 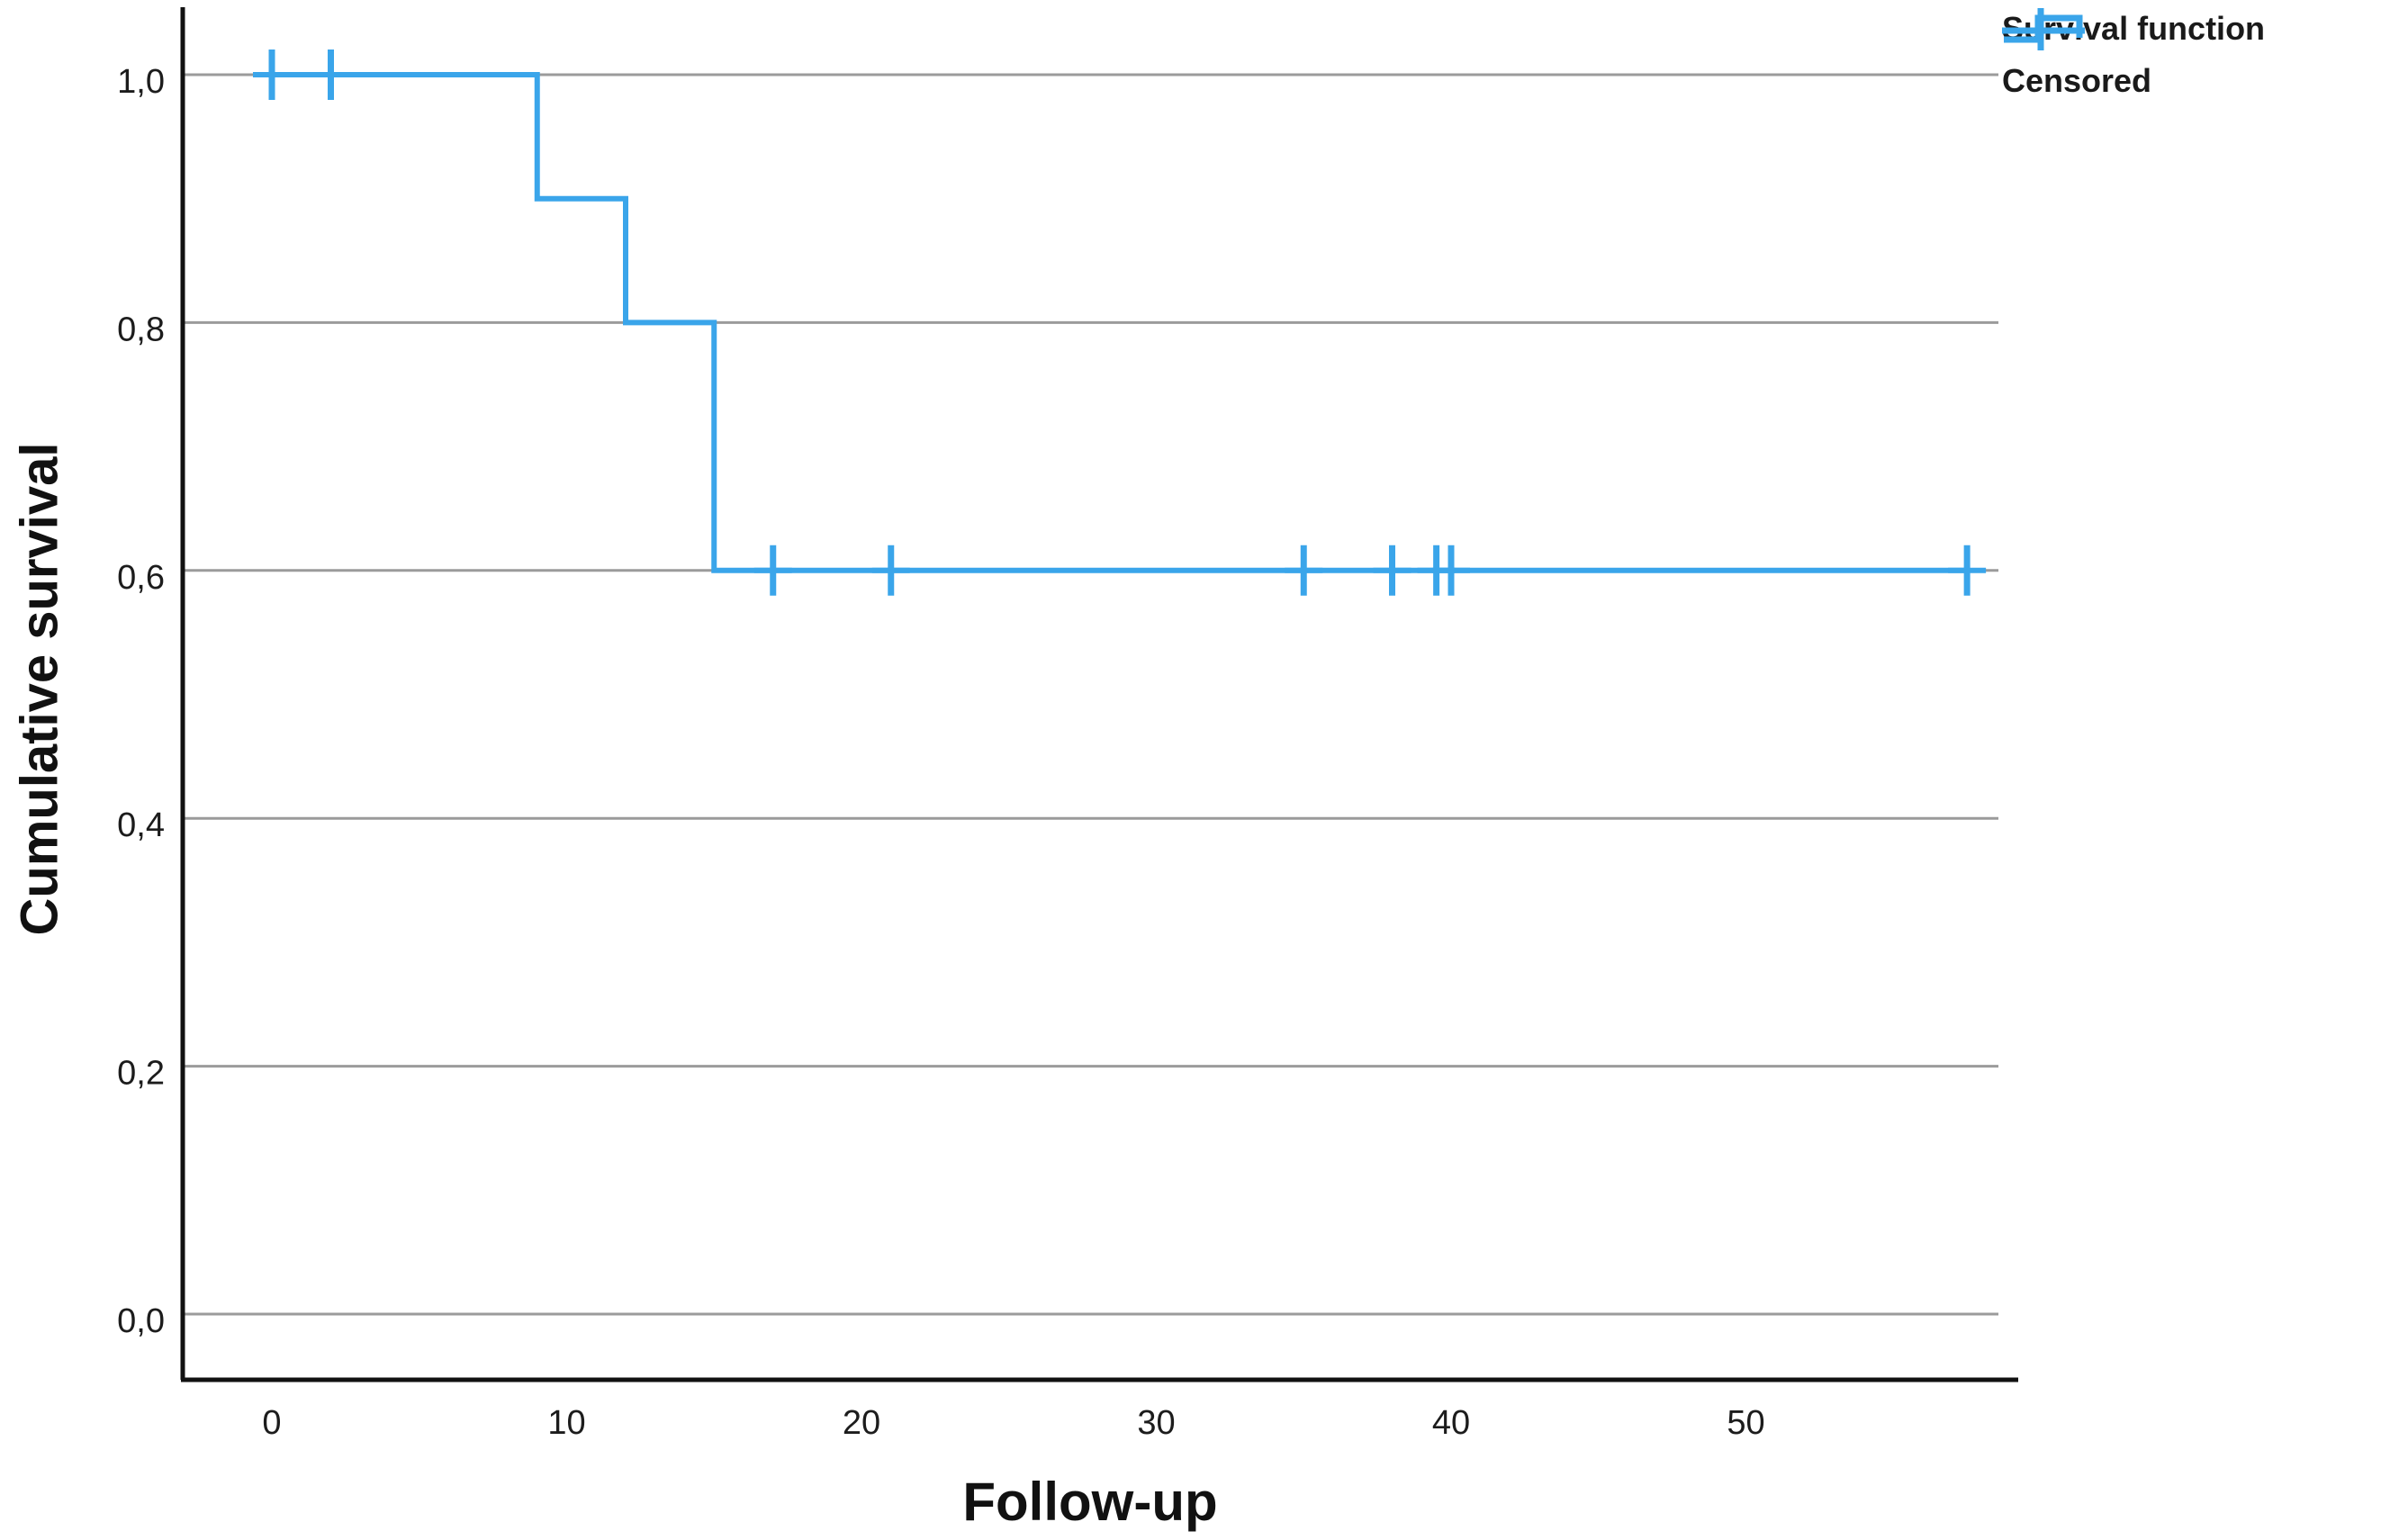 I want to click on x-tick-label-20: 20, so click(x=862, y=1423).